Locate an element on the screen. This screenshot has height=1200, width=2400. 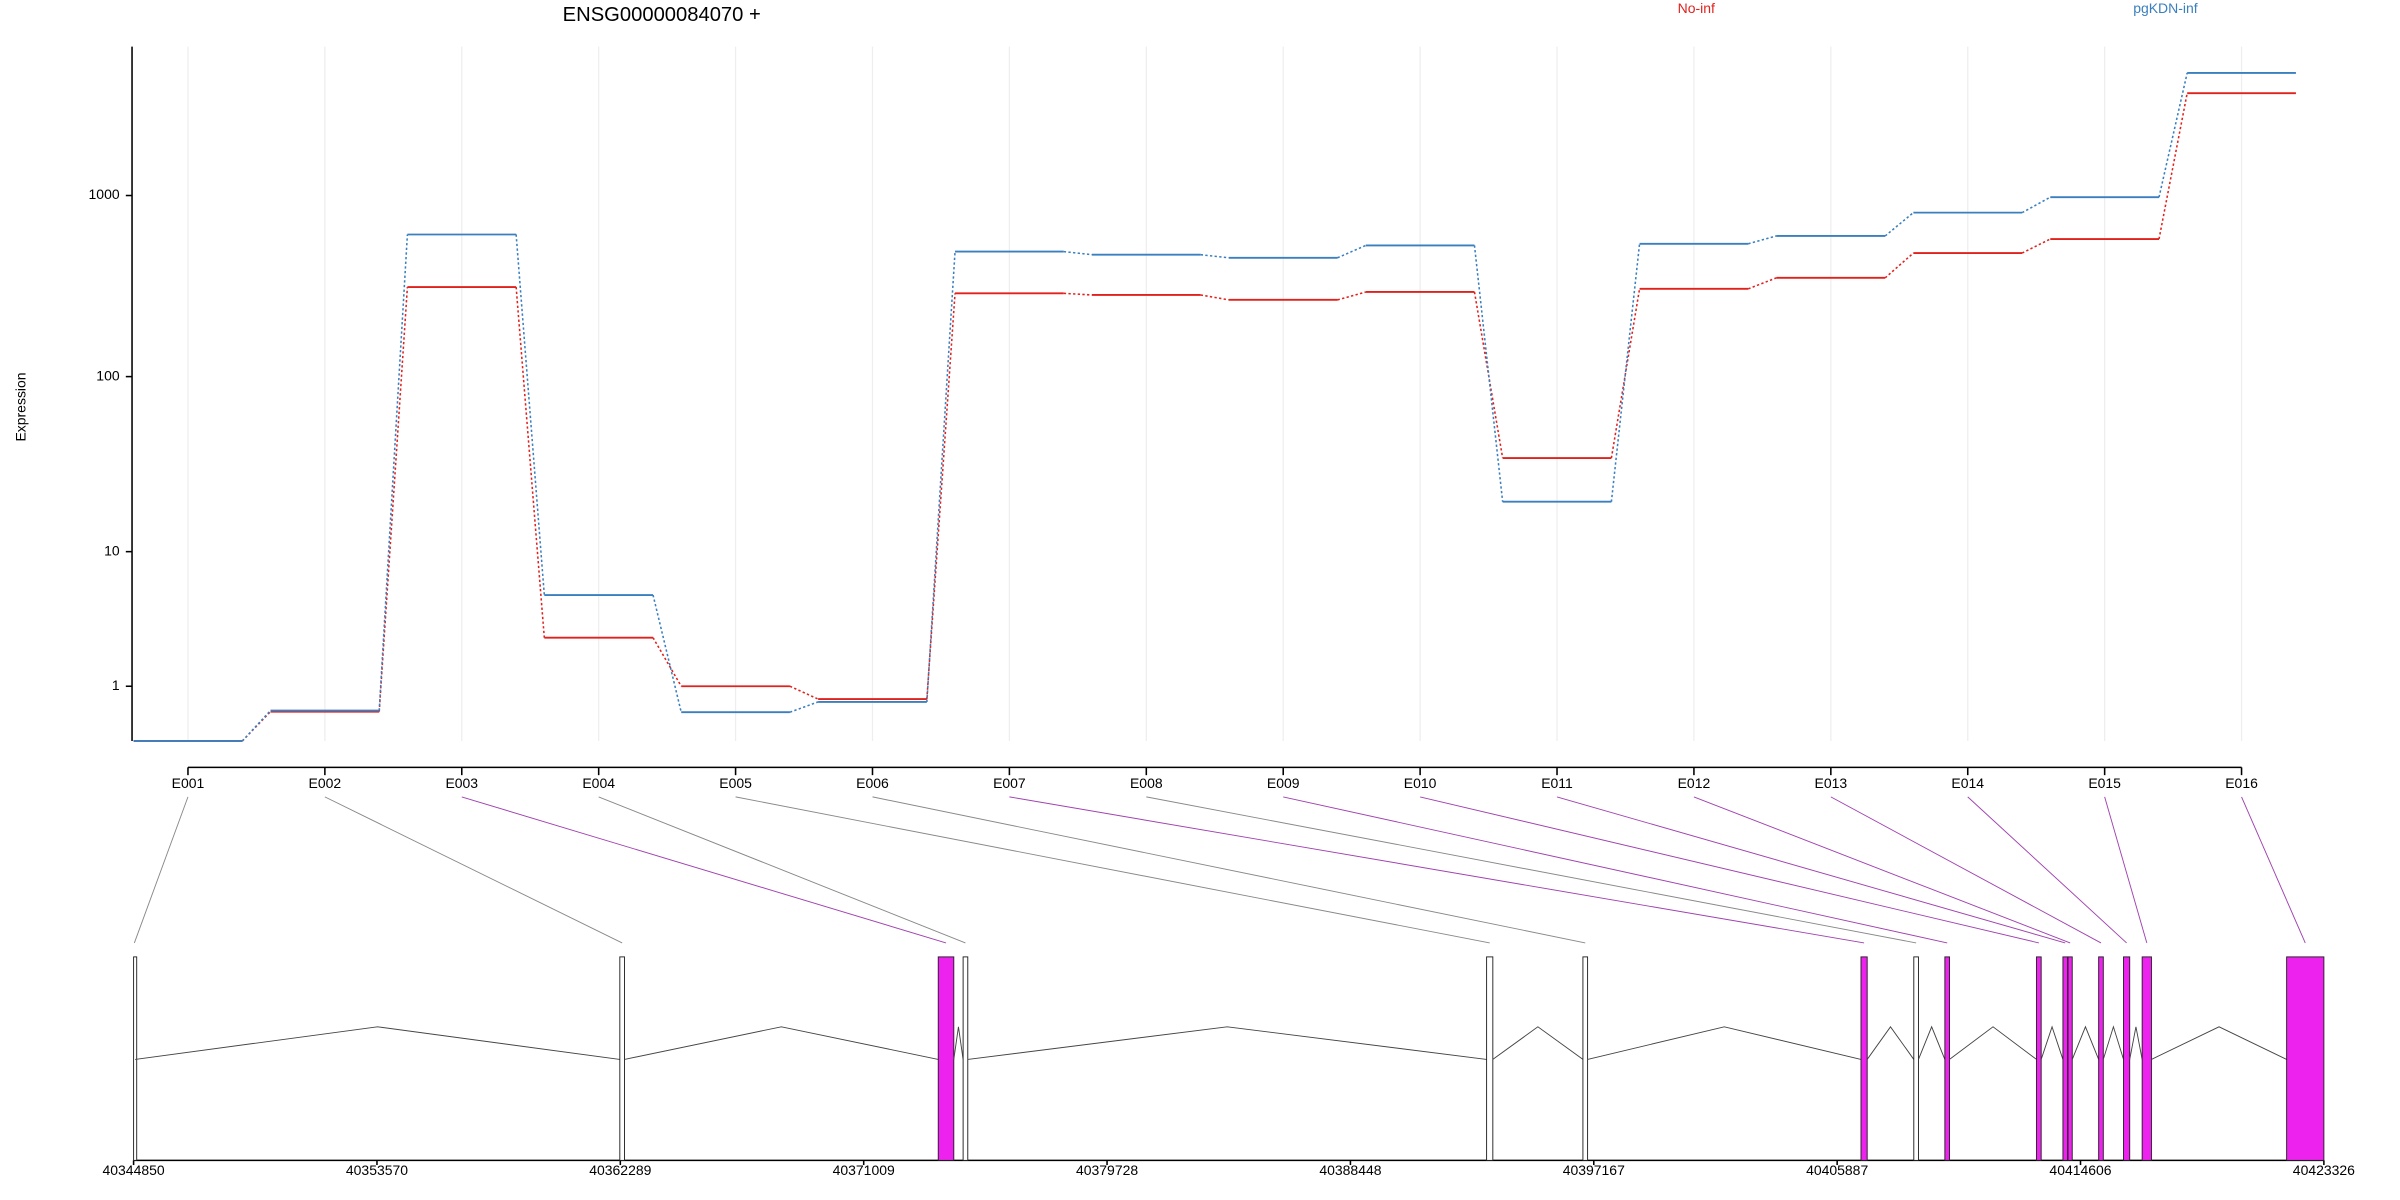
legend-entry: No-inf is located at coordinates (1696, 8).